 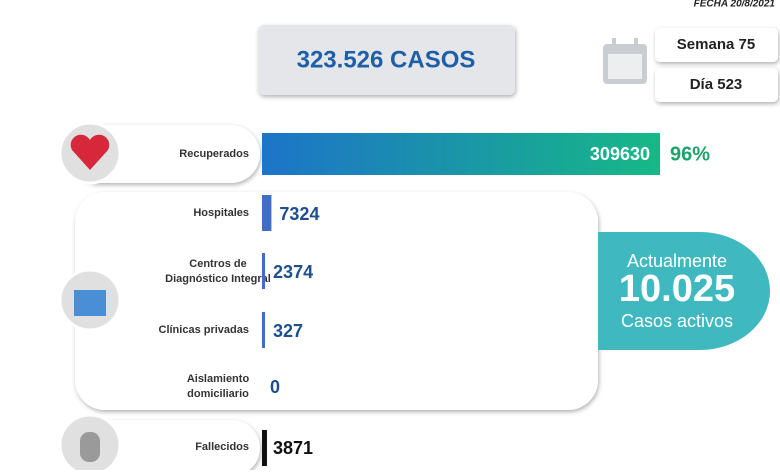 I want to click on active-number: 10.025, so click(x=677, y=289).